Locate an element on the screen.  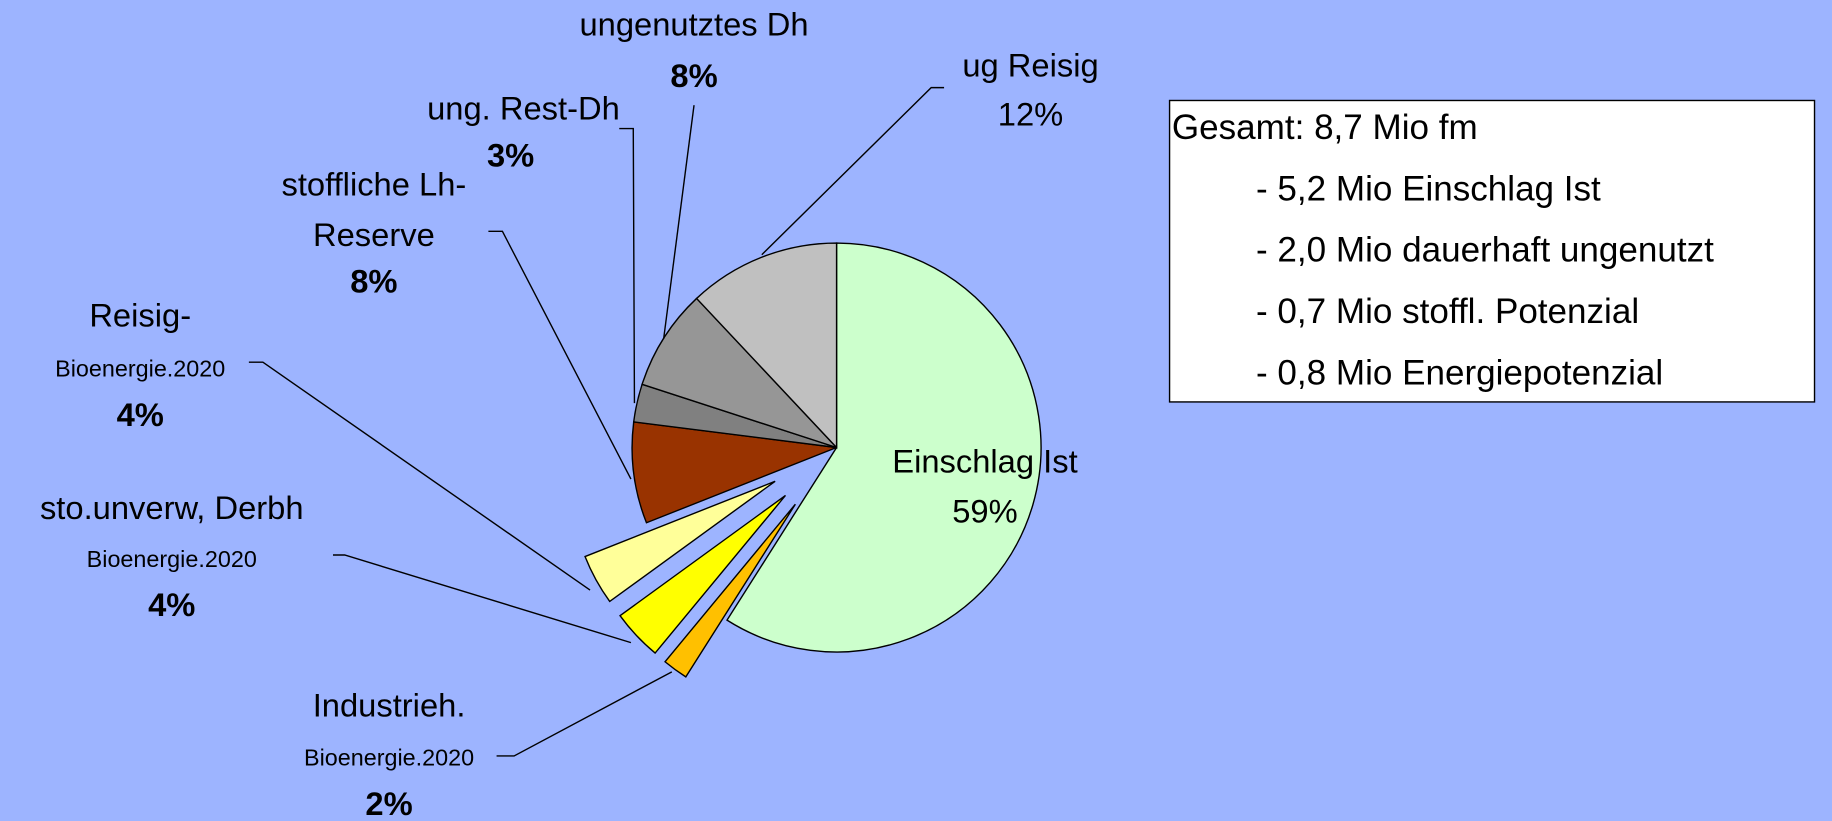
slice-label: Reserve is located at coordinates (374, 234).